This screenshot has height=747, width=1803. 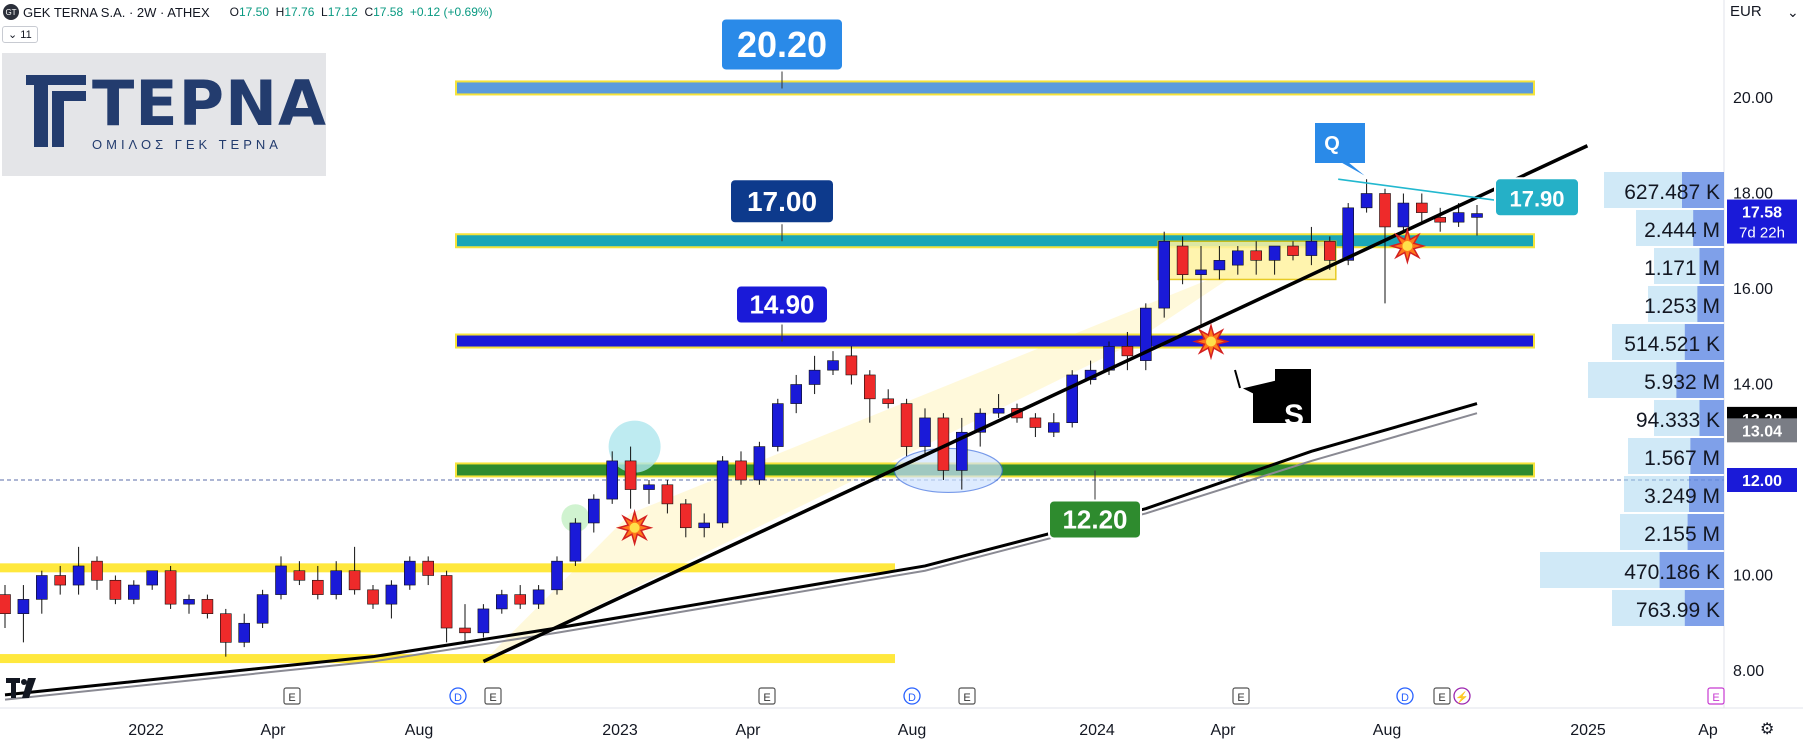 I want to click on price-callout-text: 17.90, so click(x=1536, y=198).